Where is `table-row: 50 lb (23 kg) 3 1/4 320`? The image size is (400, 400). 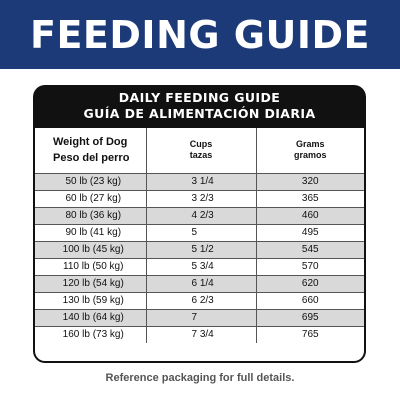 table-row: 50 lb (23 kg) 3 1/4 320 is located at coordinates (199, 182).